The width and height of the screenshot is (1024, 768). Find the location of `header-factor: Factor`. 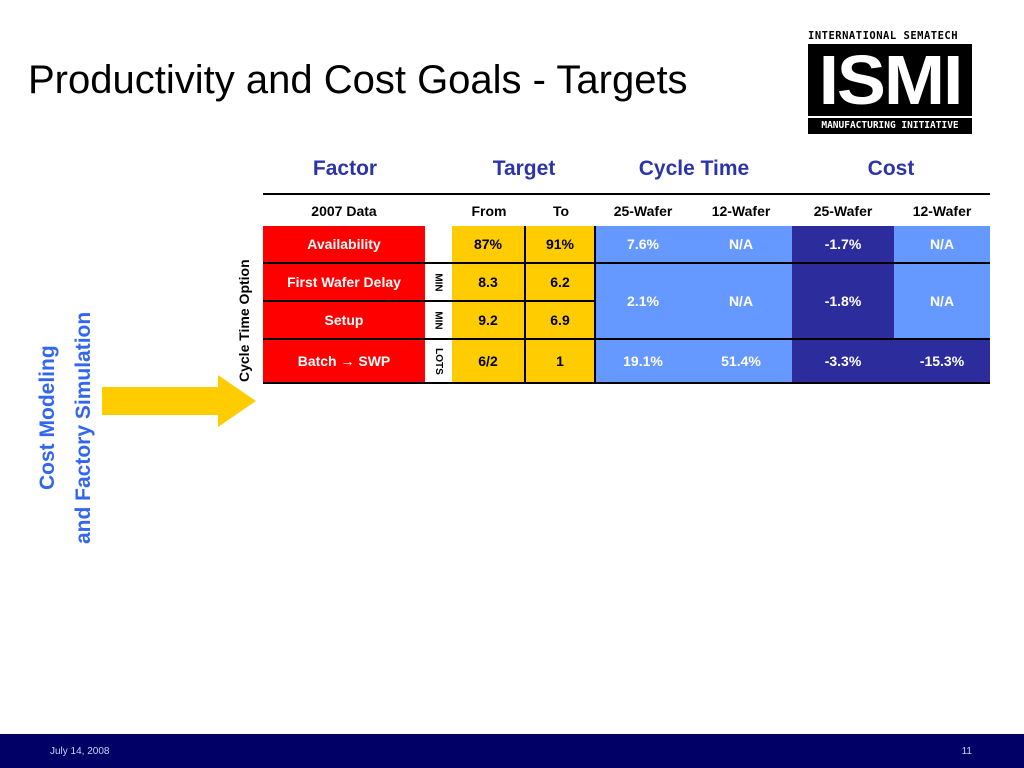

header-factor: Factor is located at coordinates (345, 168).